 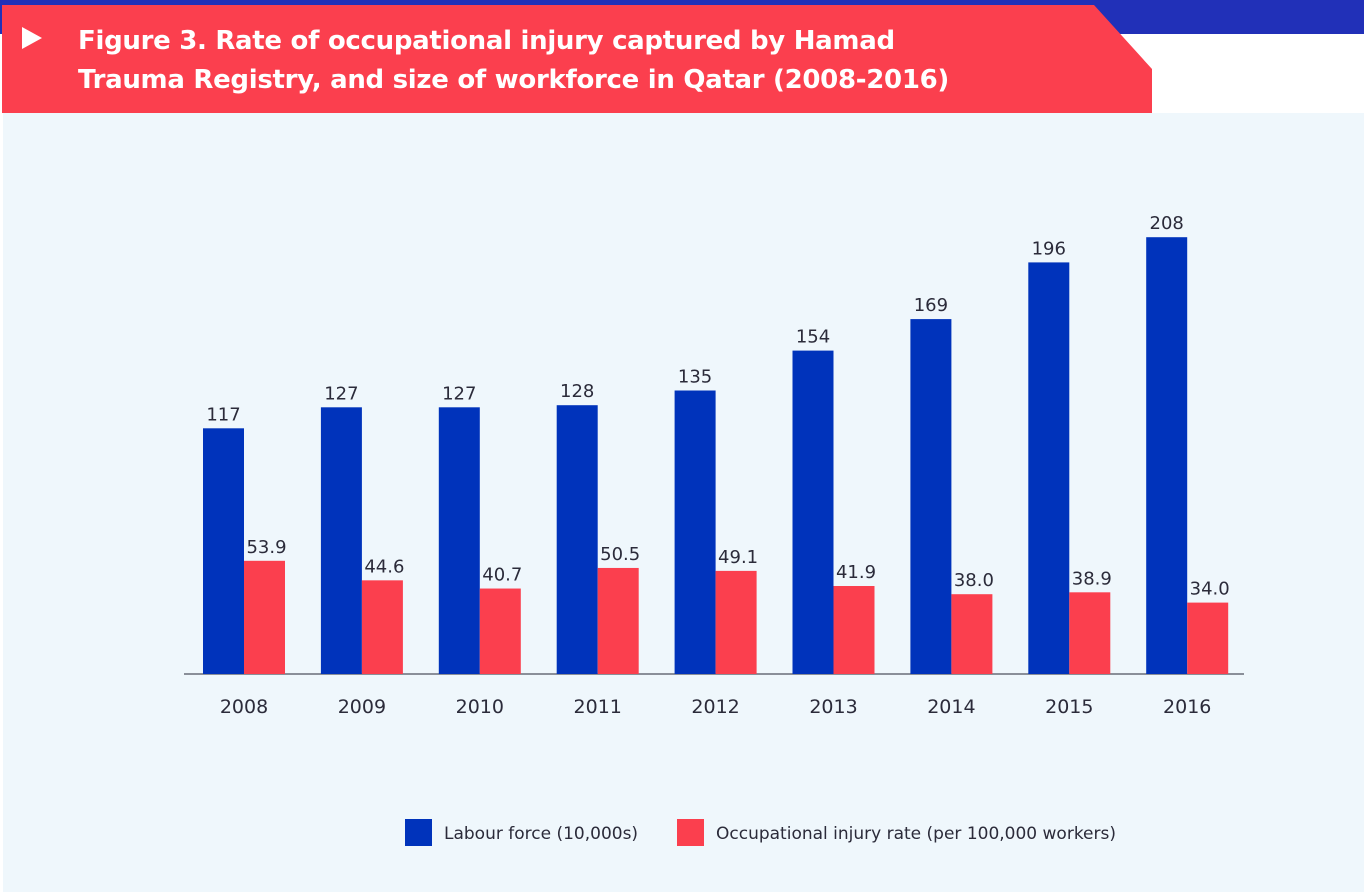 What do you see at coordinates (813, 337) in the screenshot?
I see `labour-force-value-label: 154` at bounding box center [813, 337].